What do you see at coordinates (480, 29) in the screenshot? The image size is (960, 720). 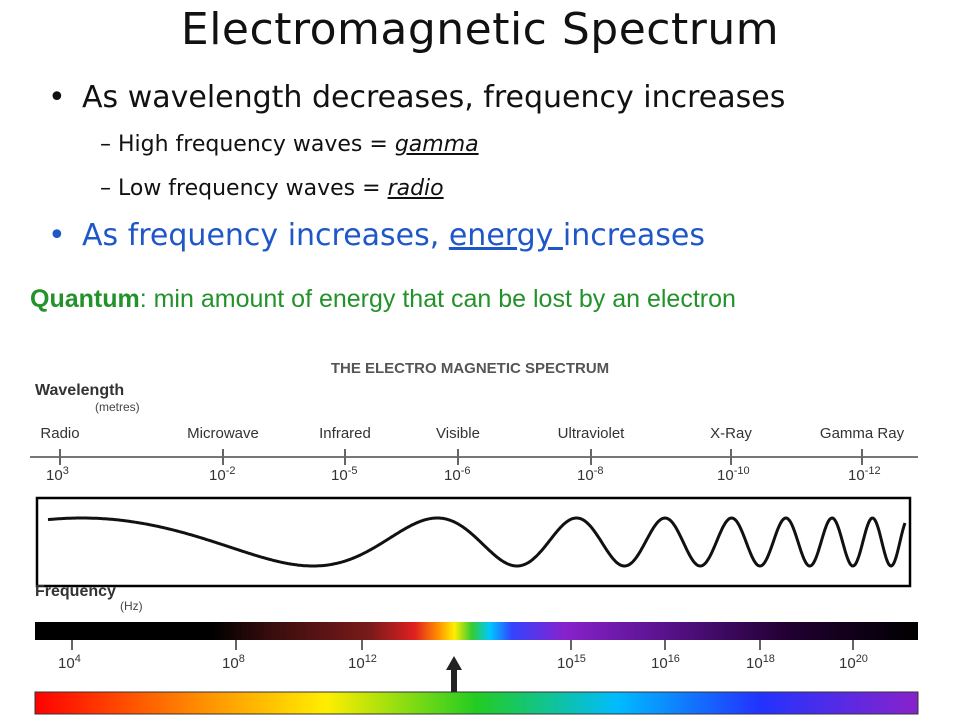 I see `slide-title: Electromagnetic Spectrum` at bounding box center [480, 29].